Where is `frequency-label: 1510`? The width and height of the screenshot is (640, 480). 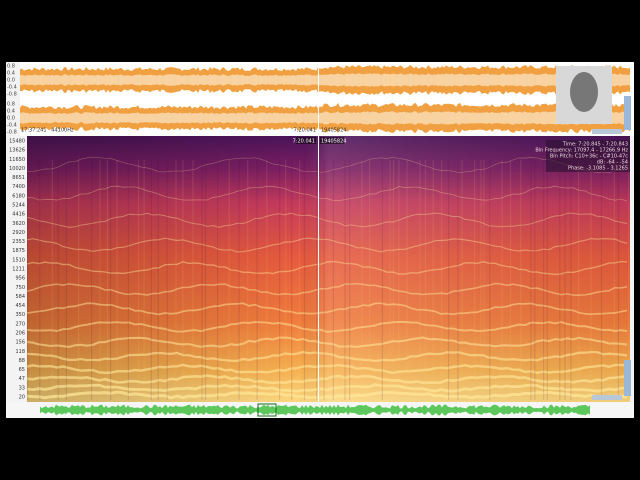
frequency-label: 1510 is located at coordinates (18, 260).